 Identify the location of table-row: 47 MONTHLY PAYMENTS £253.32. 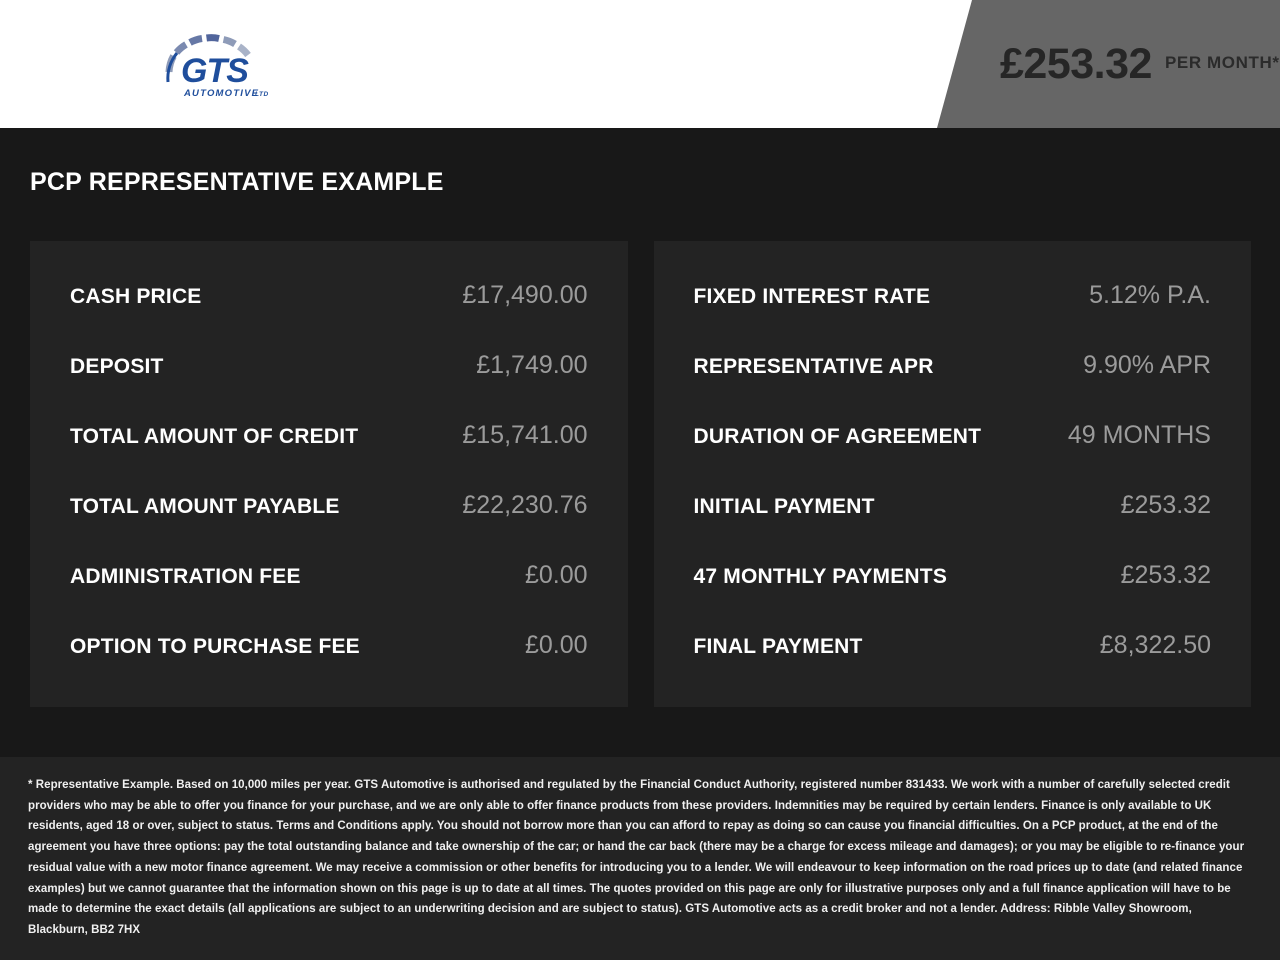
(953, 596).